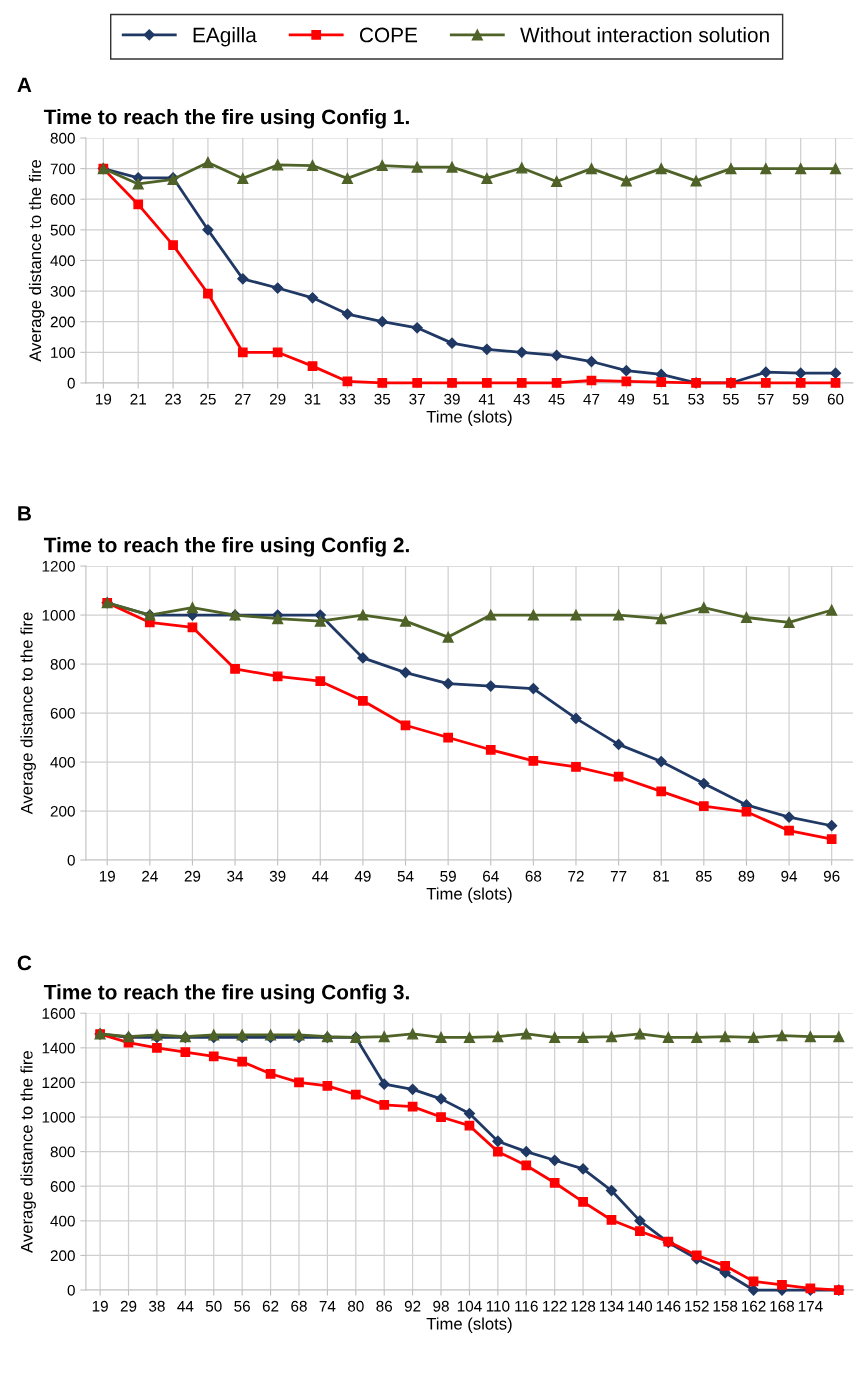 Image resolution: width=859 pixels, height=1384 pixels. I want to click on x-tick-label: 134, so click(611, 1306).